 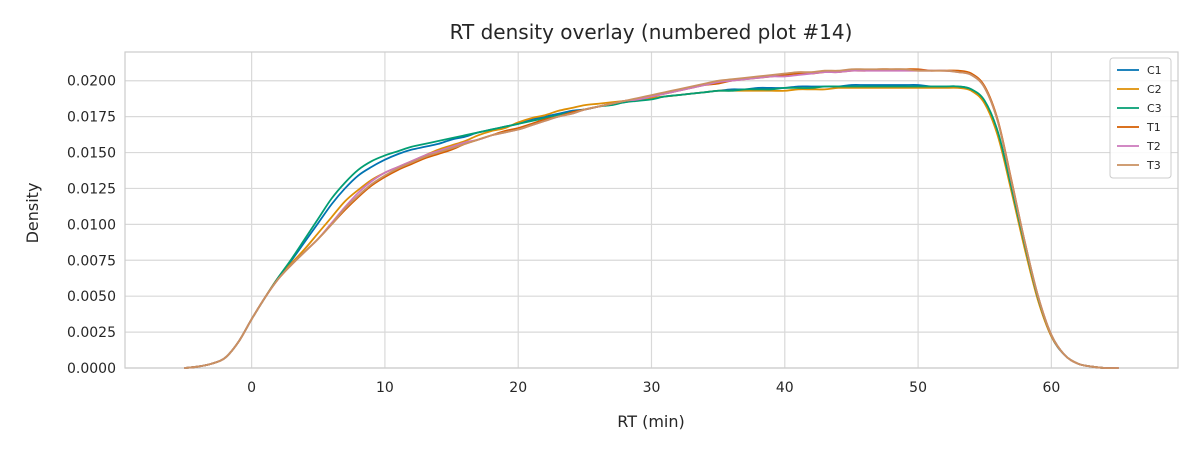 I want to click on x-tick-label: 60, so click(x=1051, y=388).